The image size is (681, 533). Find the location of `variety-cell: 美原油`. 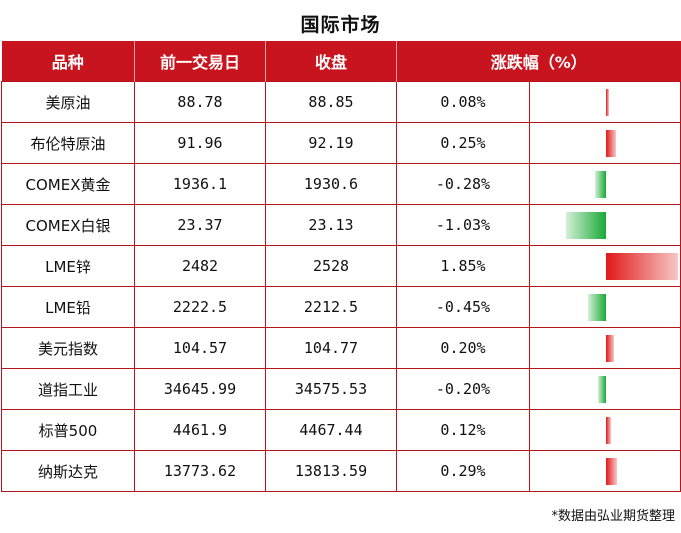

variety-cell: 美原油 is located at coordinates (68, 102).